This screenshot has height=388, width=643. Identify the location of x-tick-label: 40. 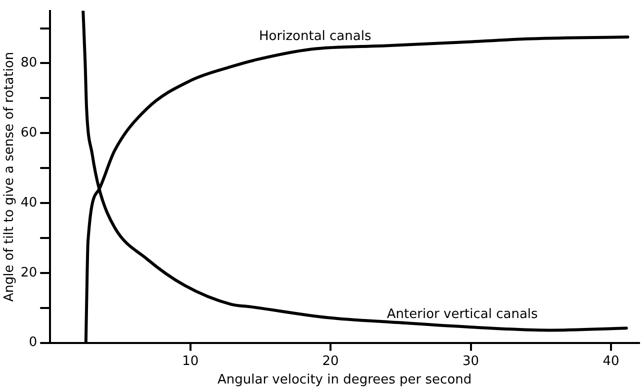
(611, 361).